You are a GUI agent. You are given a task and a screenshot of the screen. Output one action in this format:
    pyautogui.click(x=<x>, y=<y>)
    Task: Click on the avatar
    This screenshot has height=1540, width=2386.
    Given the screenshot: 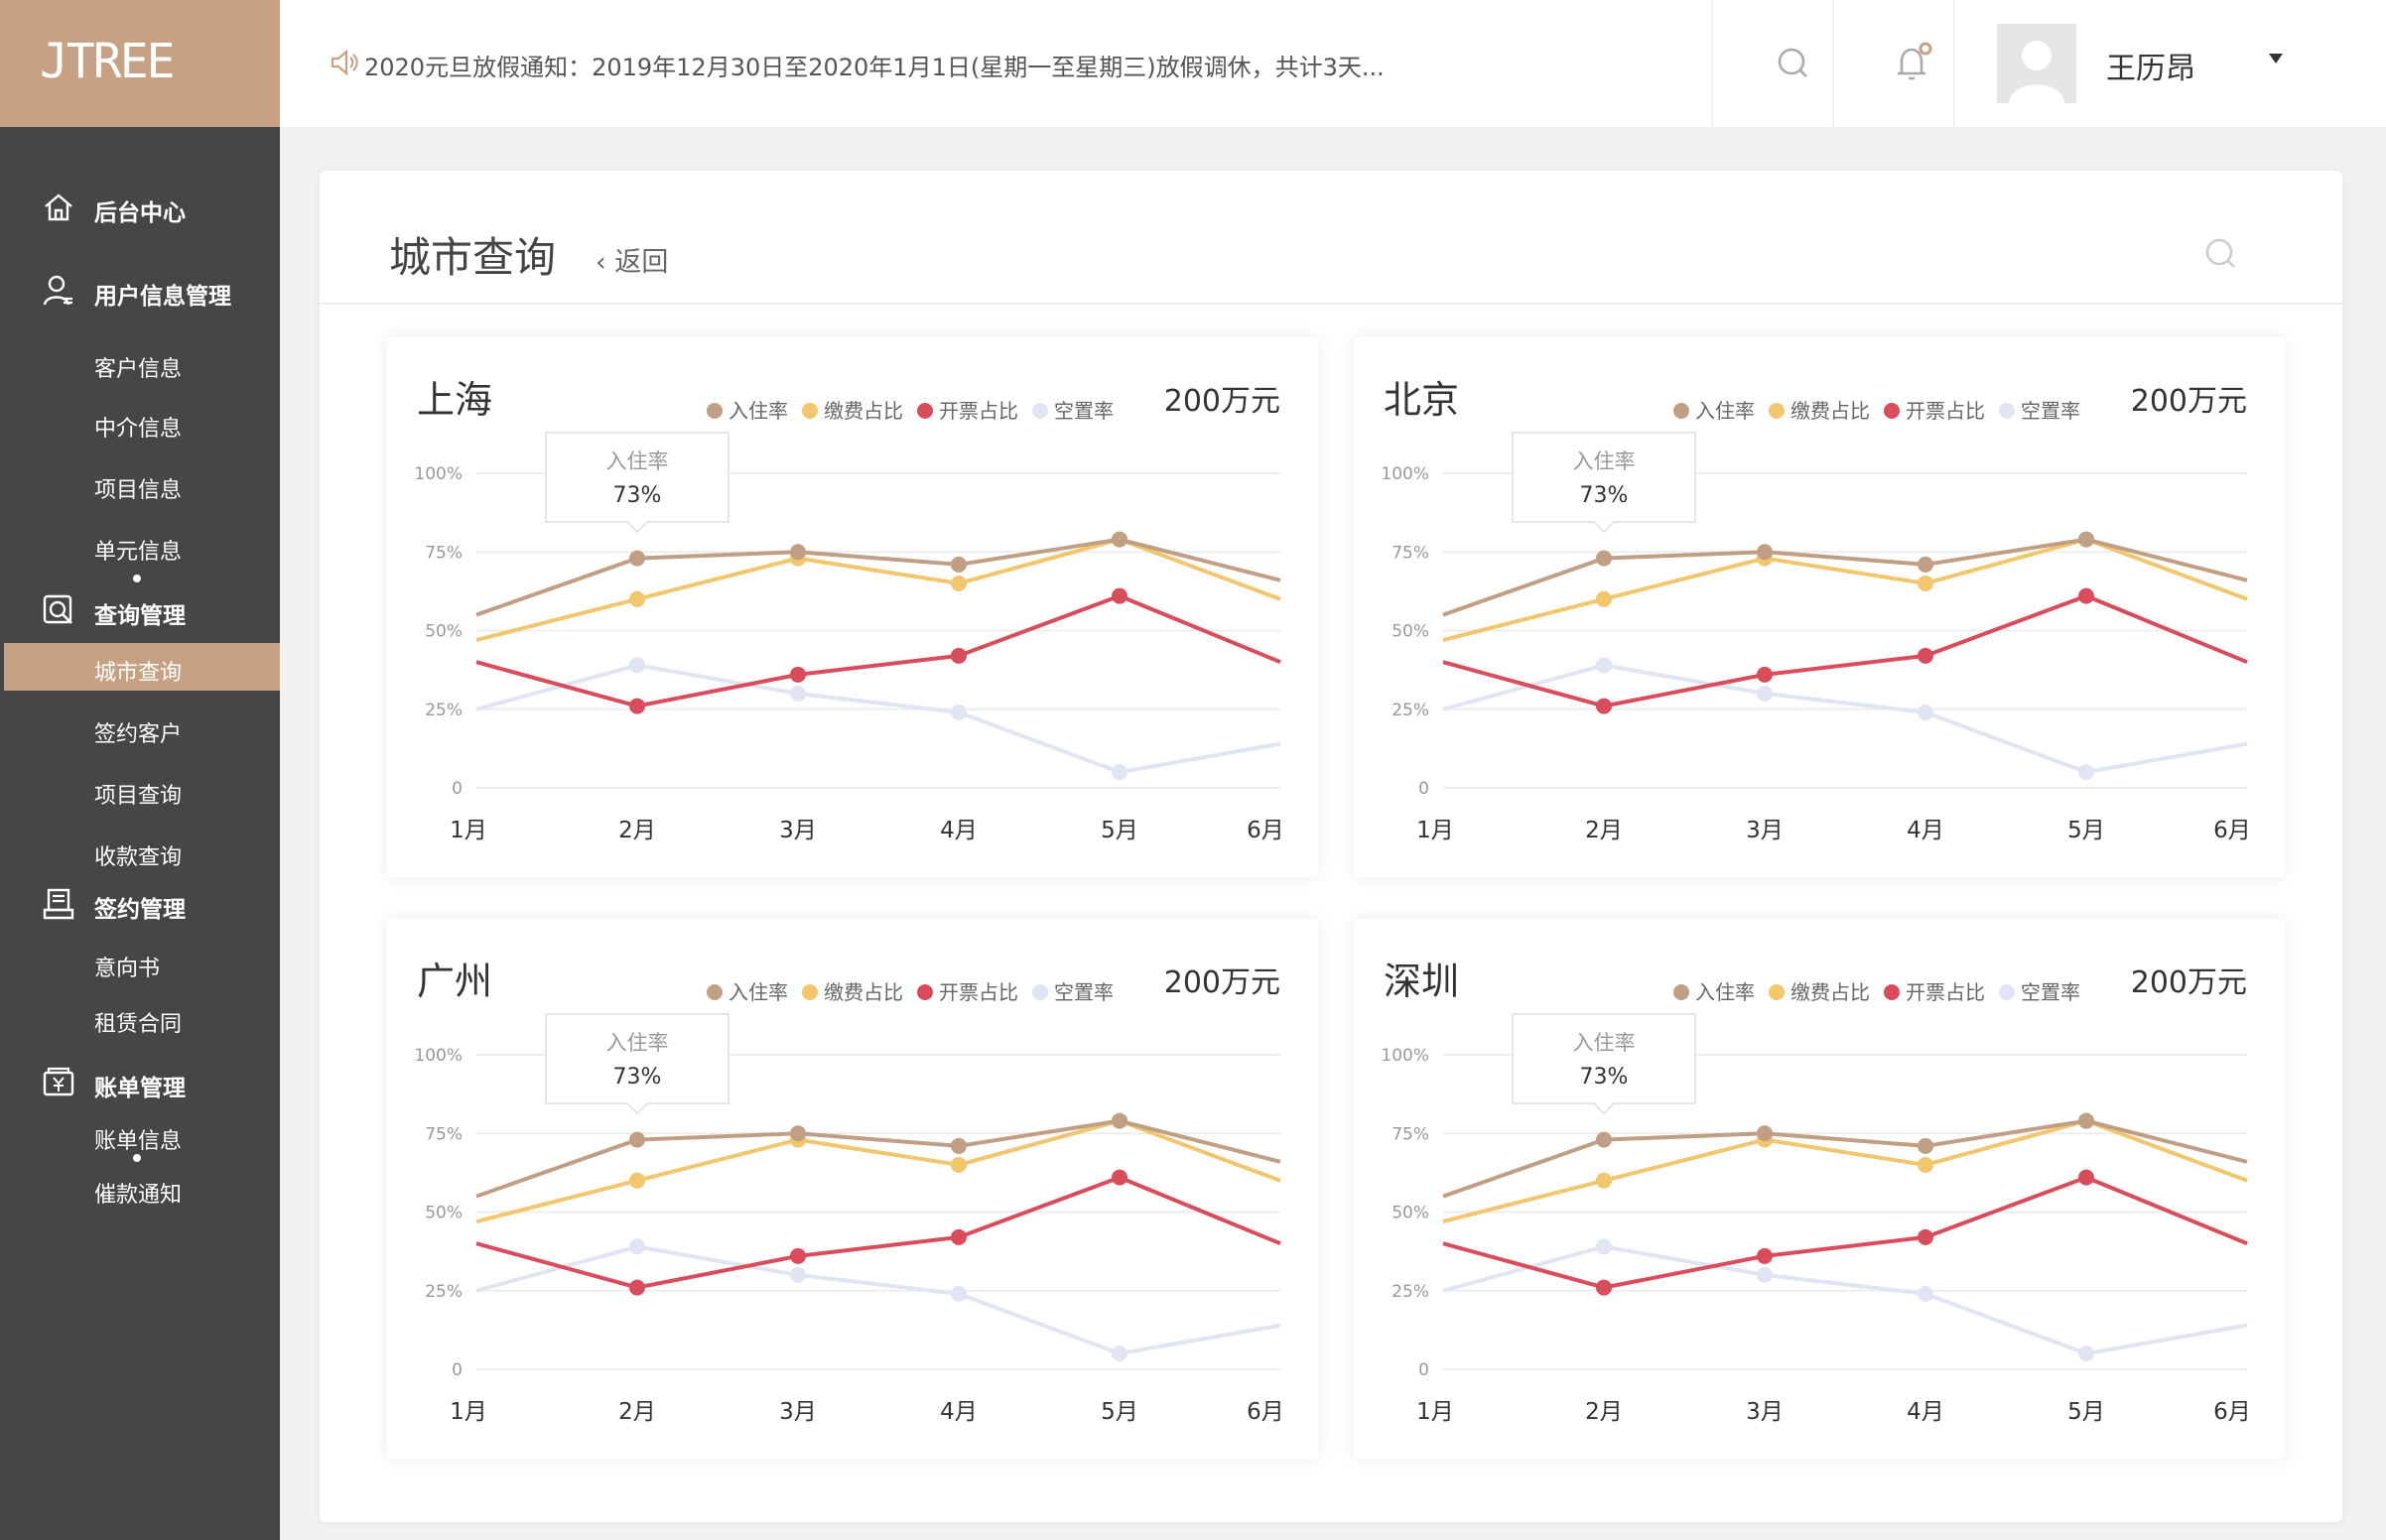 What is the action you would take?
    pyautogui.click(x=2036, y=63)
    